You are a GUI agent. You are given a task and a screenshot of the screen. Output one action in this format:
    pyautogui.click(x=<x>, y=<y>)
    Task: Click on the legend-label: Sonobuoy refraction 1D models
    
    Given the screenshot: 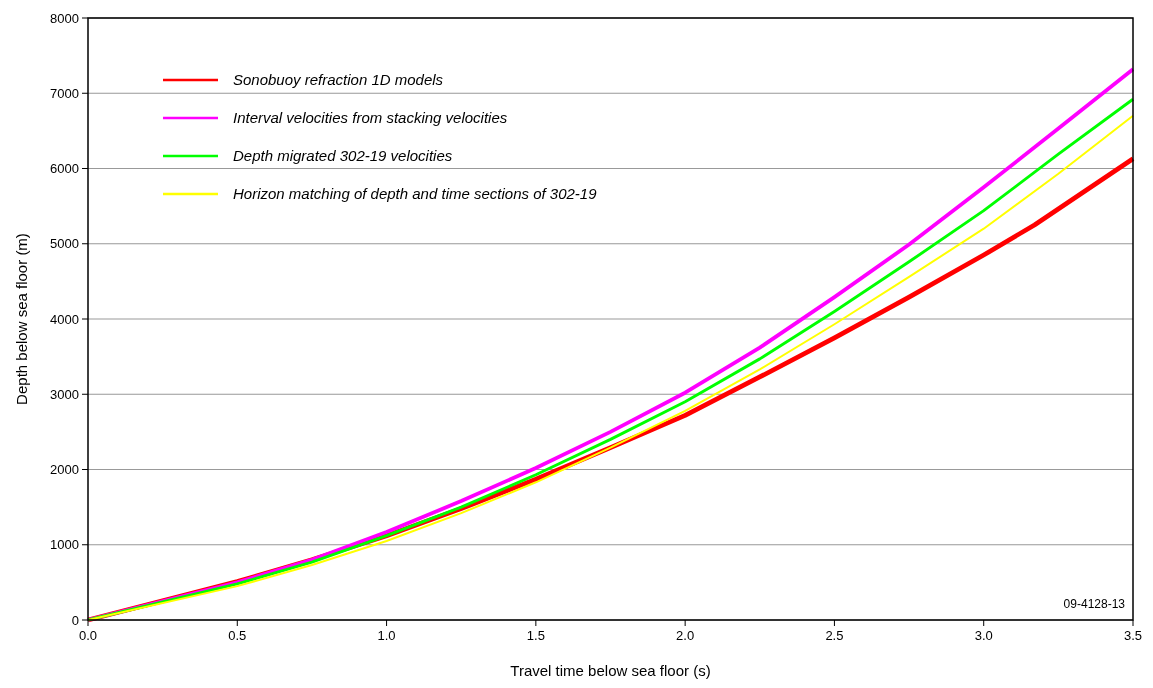 What is the action you would take?
    pyautogui.click(x=338, y=79)
    